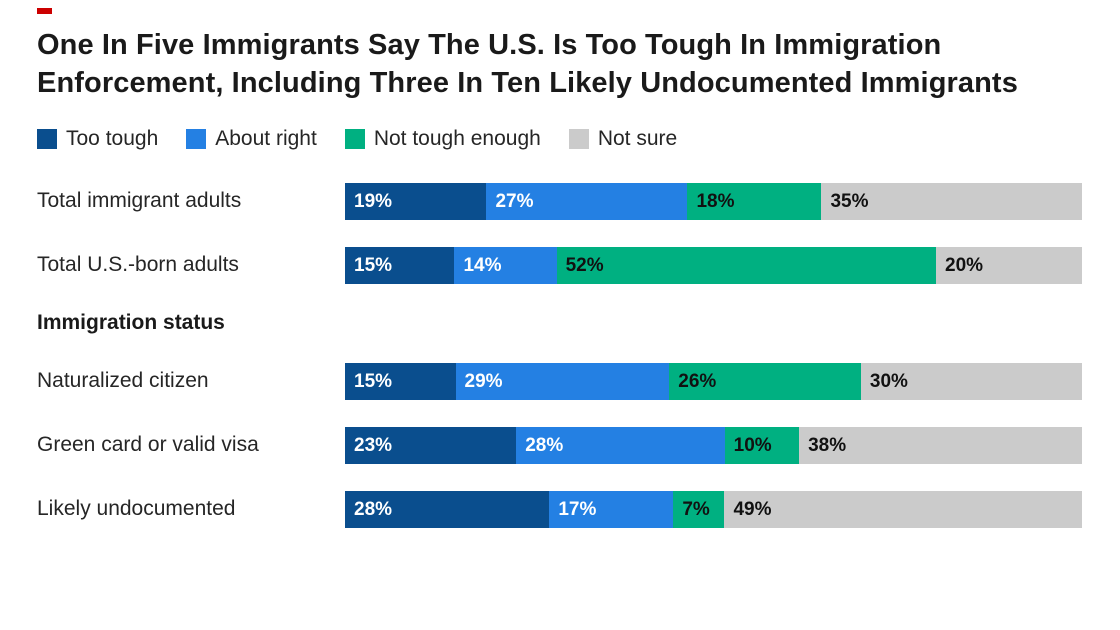 This screenshot has height=630, width=1120. What do you see at coordinates (964, 265) in the screenshot?
I see `segment-value-label: 20%` at bounding box center [964, 265].